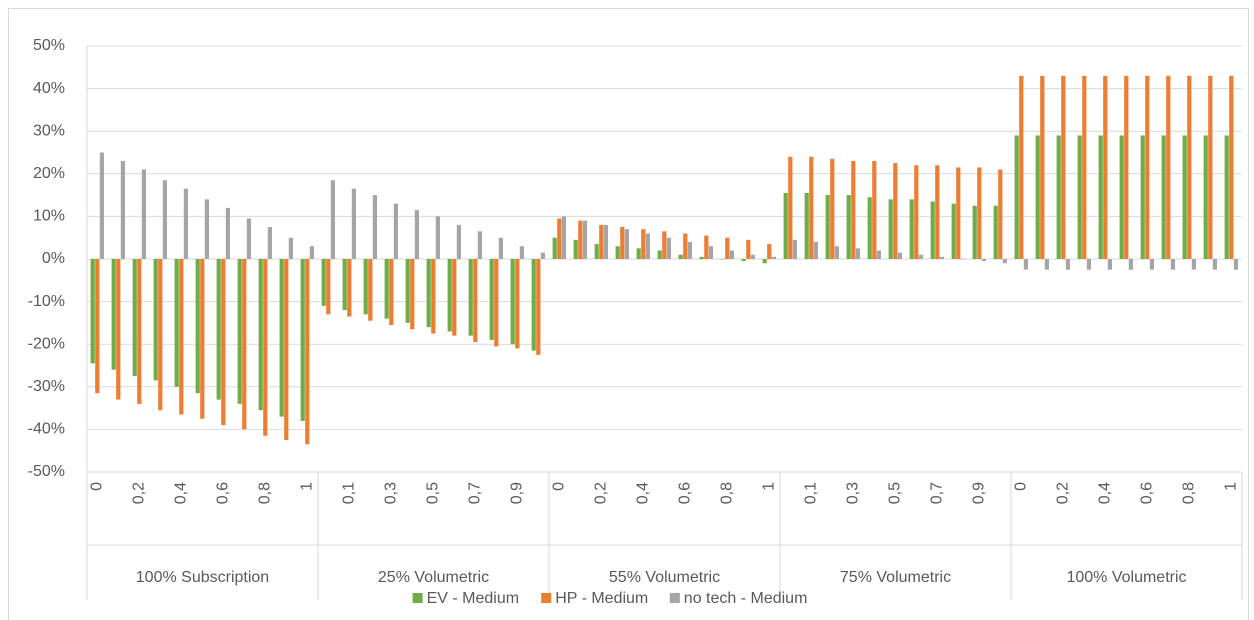  Describe the element at coordinates (1126, 577) in the screenshot. I see `group-label: 100% Volumetric` at that location.